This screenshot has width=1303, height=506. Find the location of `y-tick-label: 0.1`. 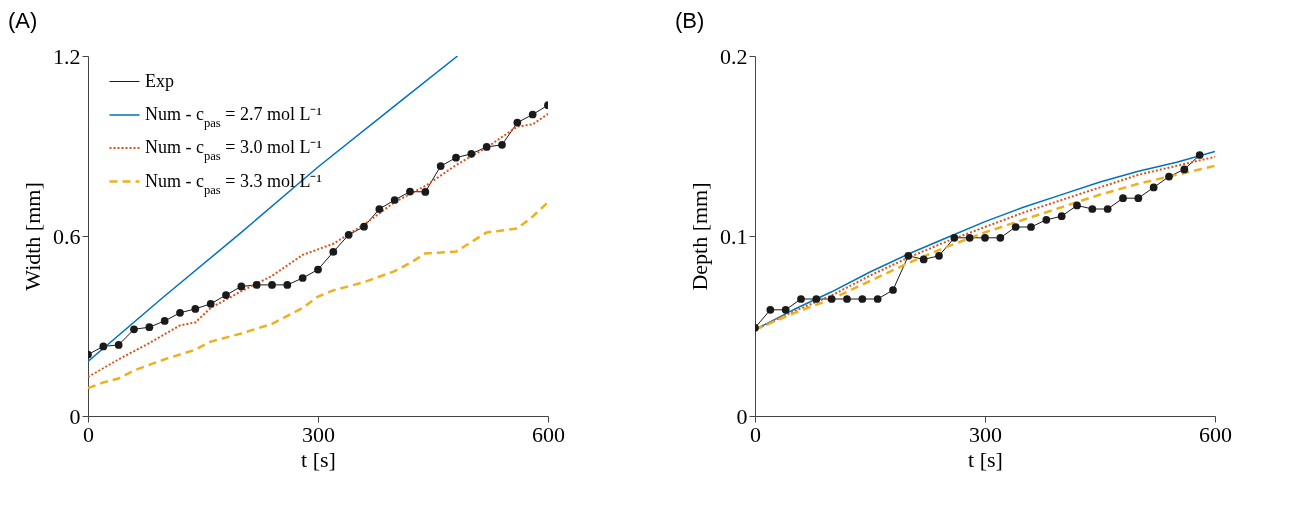

y-tick-label: 0.1 is located at coordinates (734, 236).